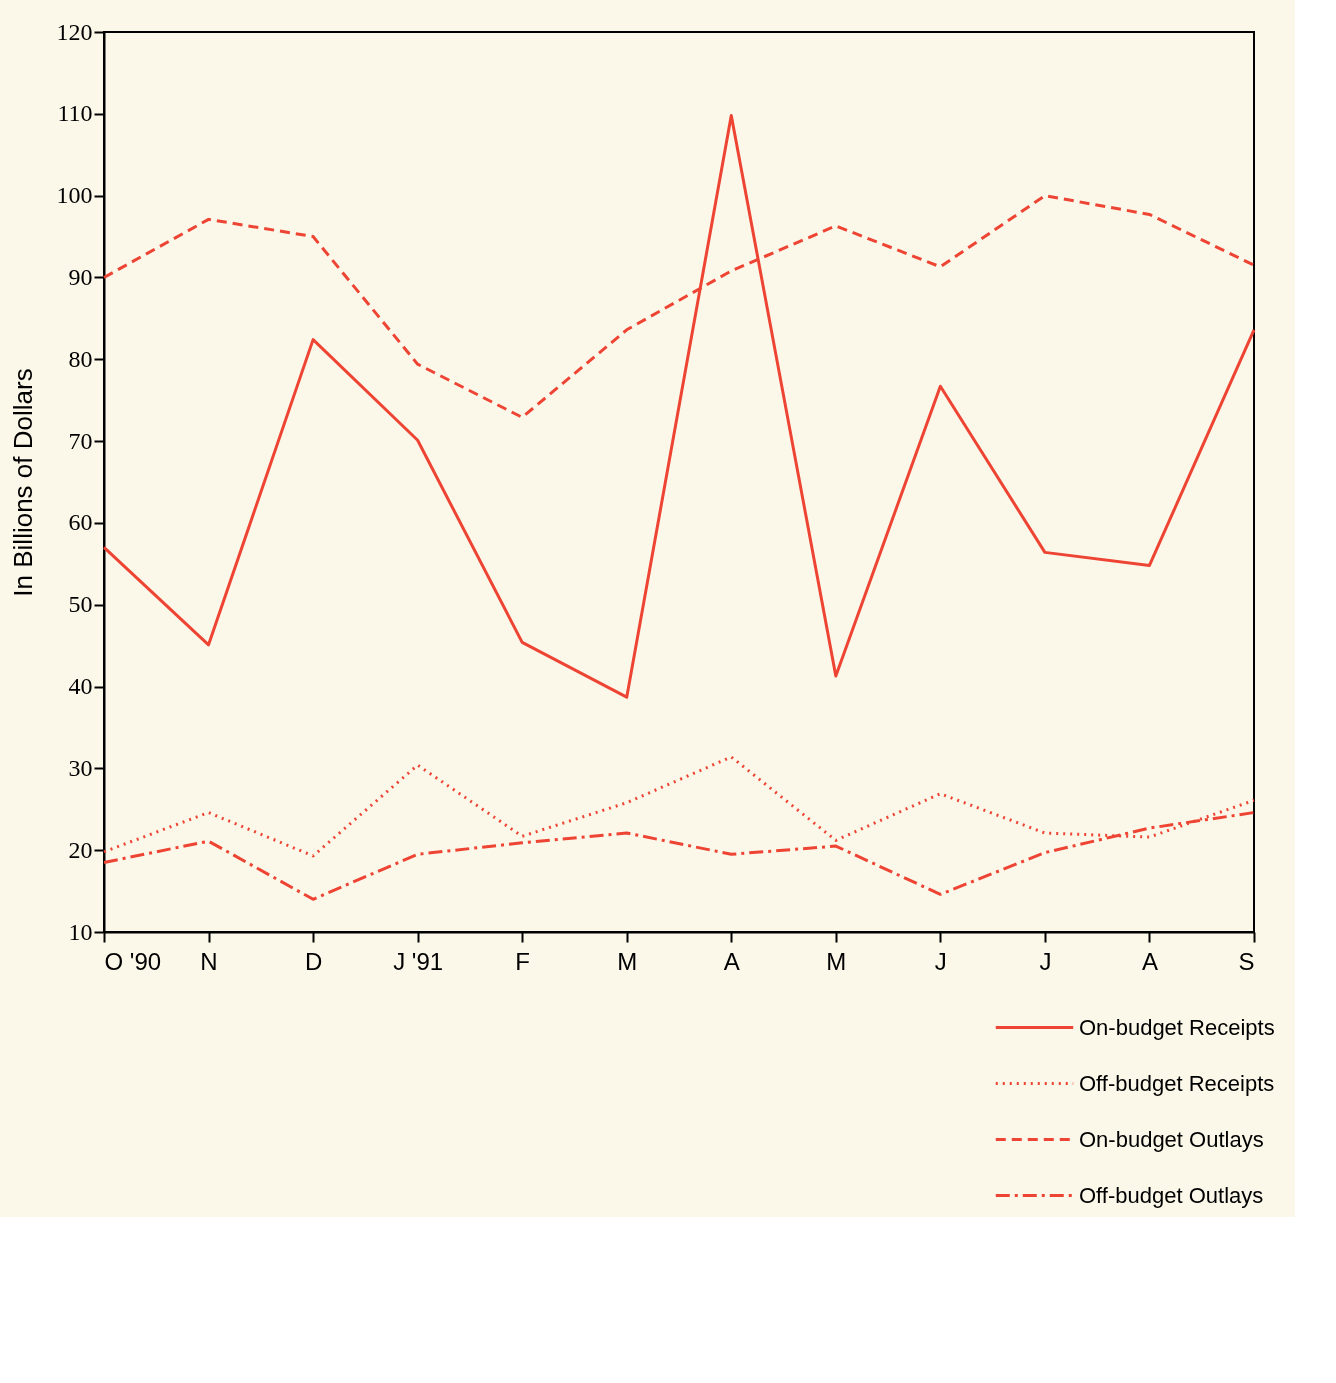 This screenshot has height=1383, width=1336. What do you see at coordinates (209, 961) in the screenshot?
I see `x-tick-label: N` at bounding box center [209, 961].